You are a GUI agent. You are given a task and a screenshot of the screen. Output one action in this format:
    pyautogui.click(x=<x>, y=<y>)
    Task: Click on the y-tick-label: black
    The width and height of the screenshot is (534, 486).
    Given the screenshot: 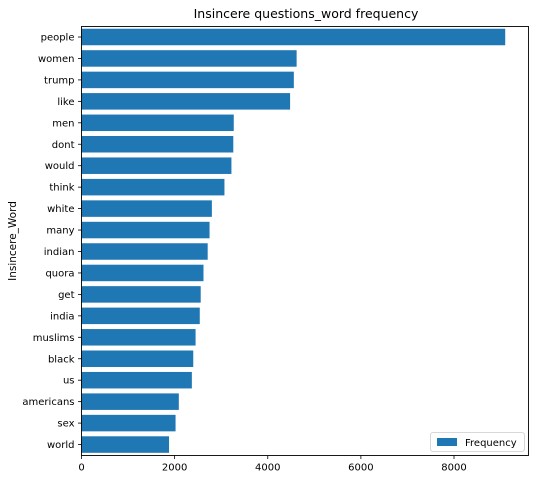 What is the action you would take?
    pyautogui.click(x=61, y=359)
    